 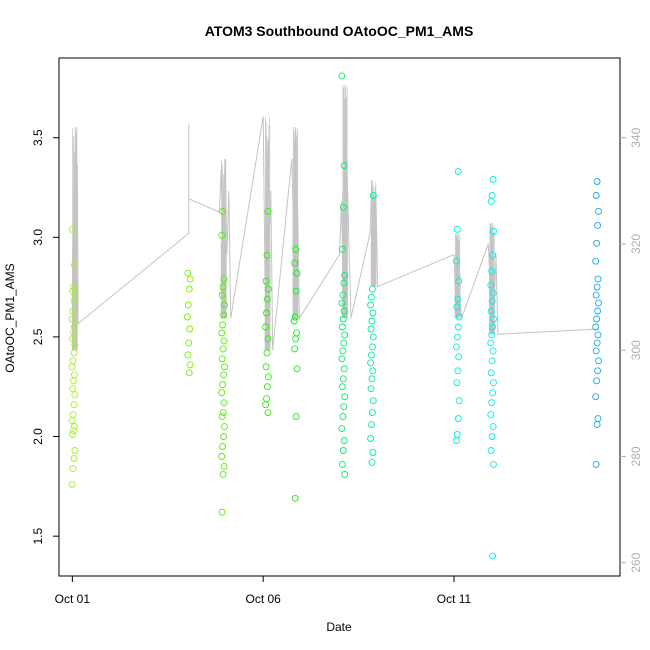 I want to click on y2-tick-label: 260, so click(x=636, y=562).